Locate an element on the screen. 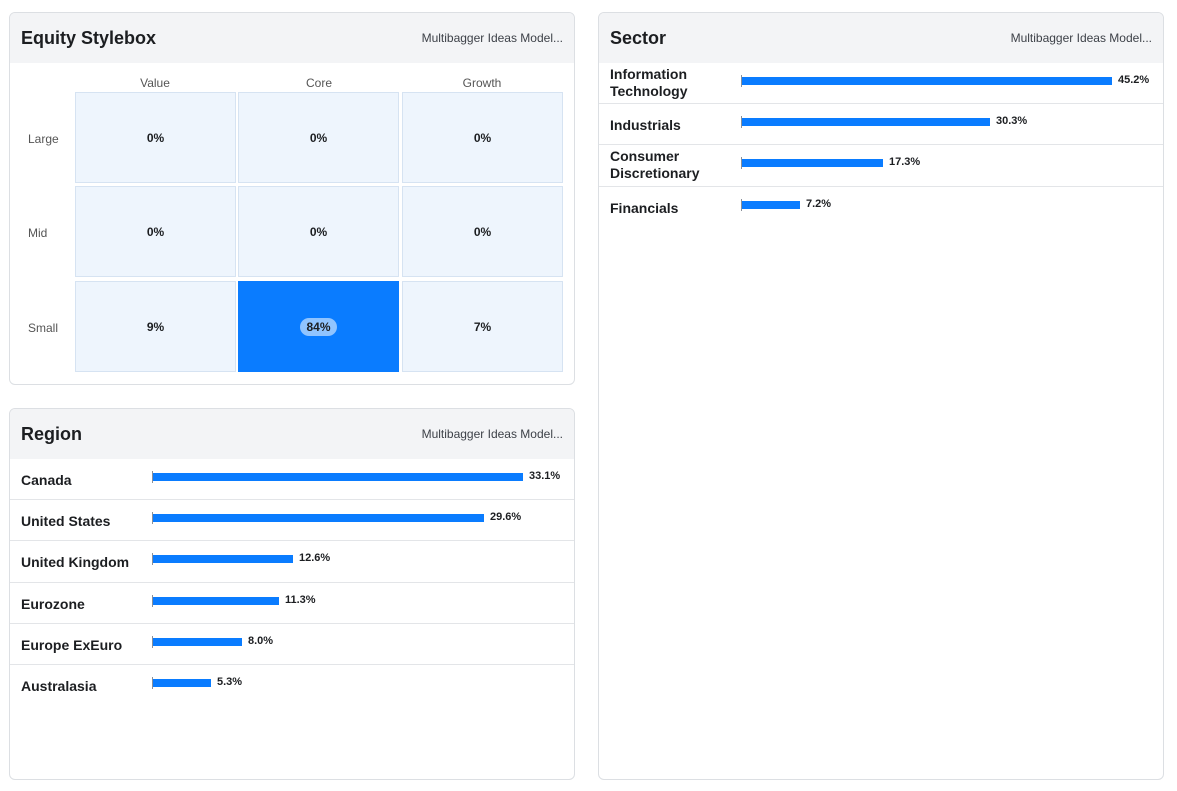  region-row: United Kingdom 12.6% is located at coordinates (292, 562).